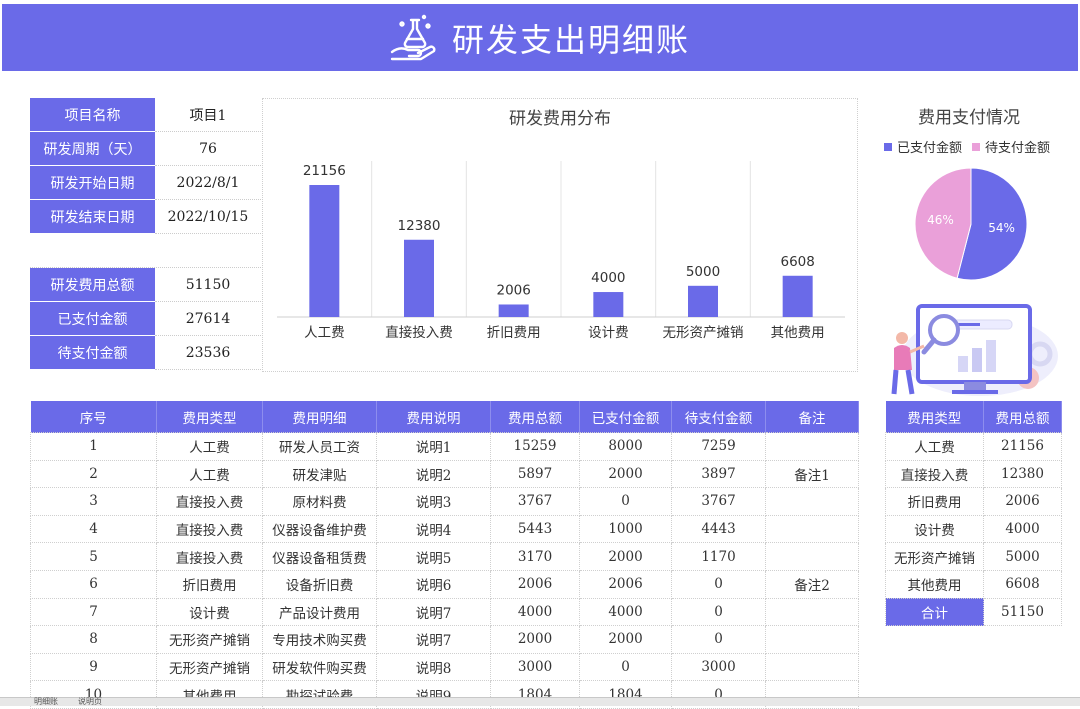 The height and width of the screenshot is (709, 1080). I want to click on table-cell: 研发津贴, so click(319, 474).